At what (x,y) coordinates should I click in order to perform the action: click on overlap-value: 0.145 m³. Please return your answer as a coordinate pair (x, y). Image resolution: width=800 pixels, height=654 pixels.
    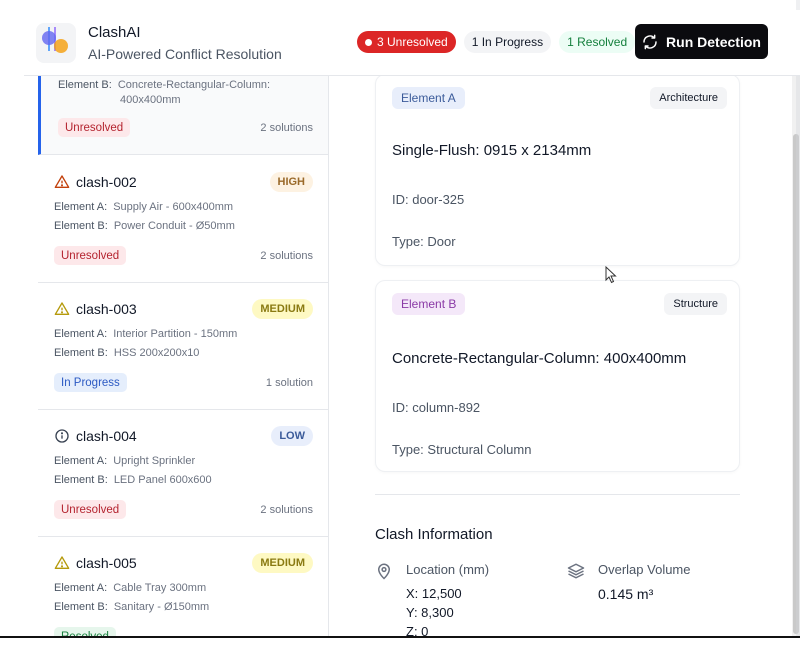
    Looking at the image, I should click on (626, 594).